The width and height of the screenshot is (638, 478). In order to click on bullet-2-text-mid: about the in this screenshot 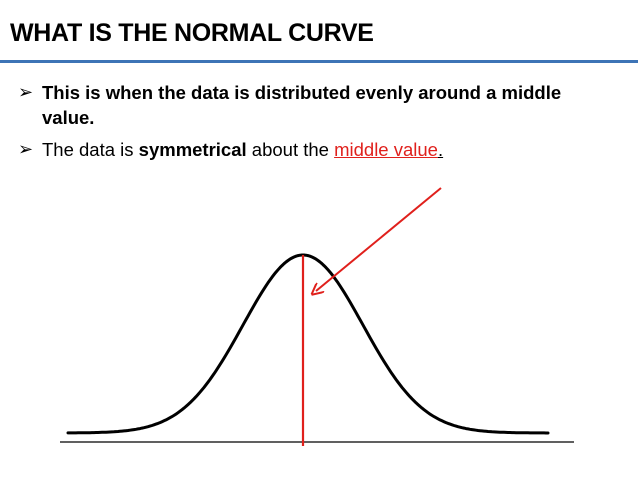, I will do `click(290, 149)`.